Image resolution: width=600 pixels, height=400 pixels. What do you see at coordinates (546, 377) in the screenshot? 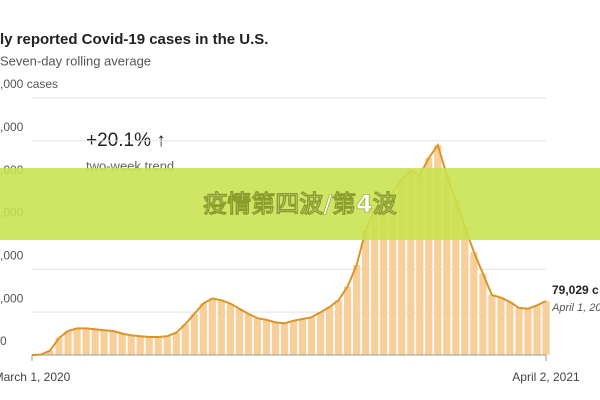
I see `x-tick-label: April 2, 2021` at bounding box center [546, 377].